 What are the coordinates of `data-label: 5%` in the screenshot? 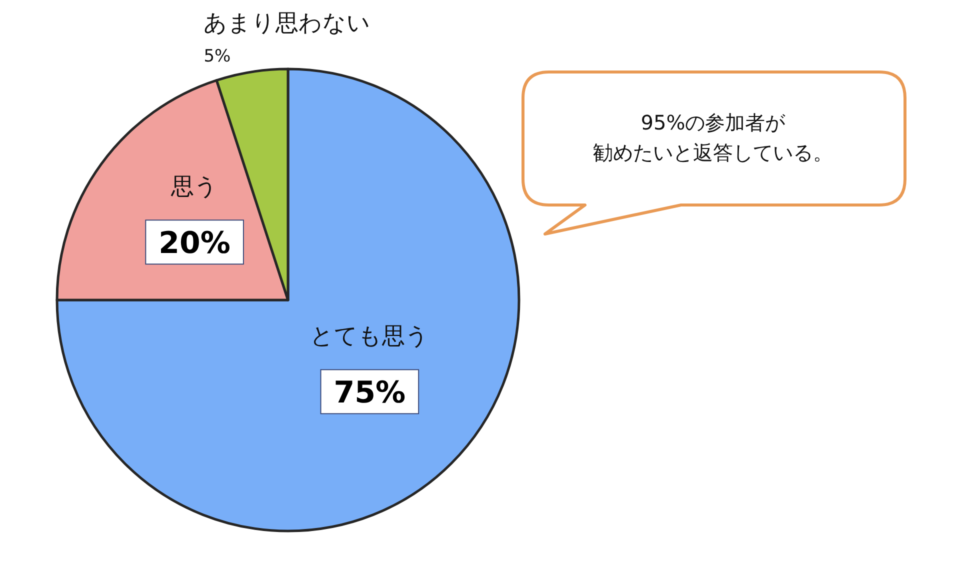 It's located at (217, 56).